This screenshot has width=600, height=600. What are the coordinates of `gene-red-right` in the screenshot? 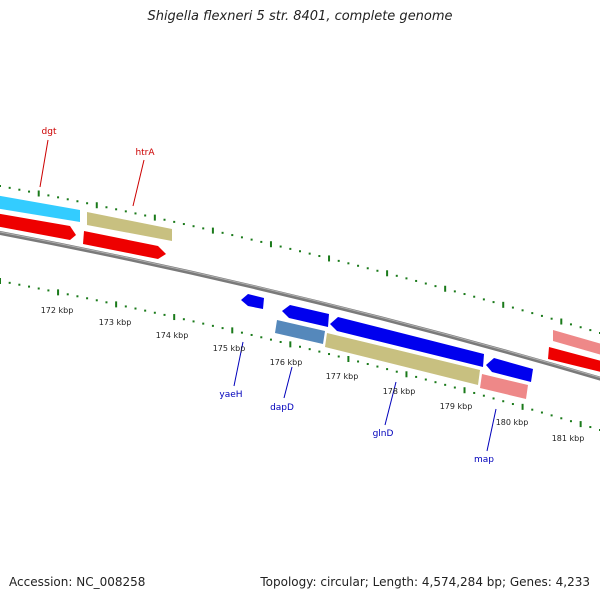 It's located at (574, 360).